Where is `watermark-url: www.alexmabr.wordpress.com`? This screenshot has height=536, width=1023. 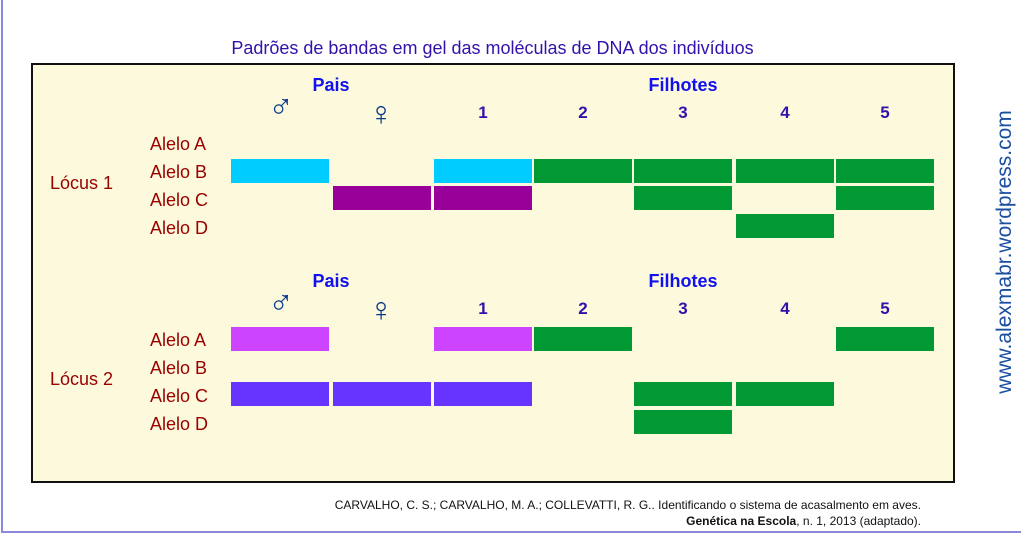 watermark-url: www.alexmabr.wordpress.com is located at coordinates (1004, 252).